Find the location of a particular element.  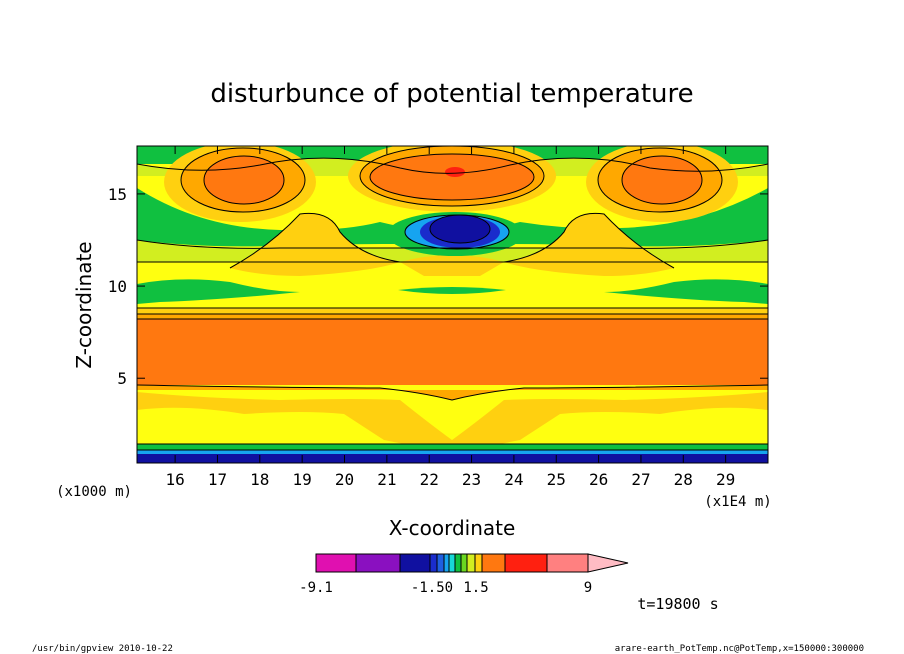

x-tick-label: 25 is located at coordinates (556, 479).